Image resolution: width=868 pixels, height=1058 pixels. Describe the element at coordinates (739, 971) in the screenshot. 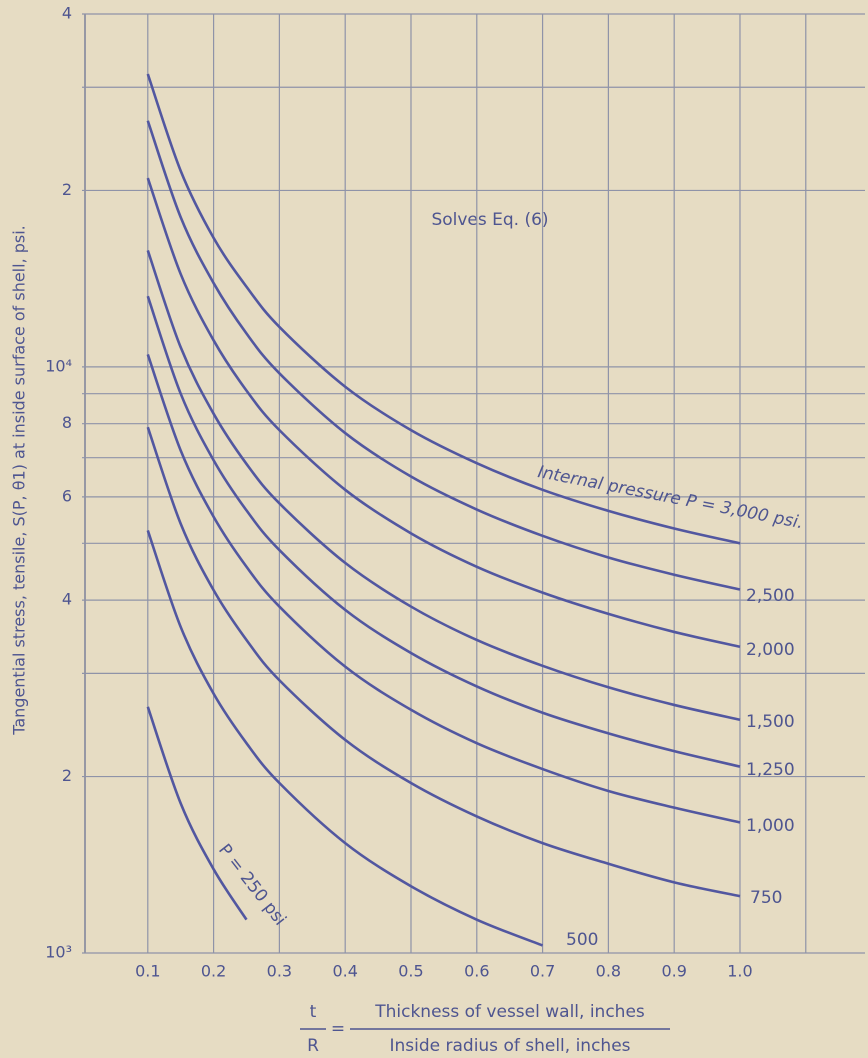

I see `x-tick-label: 1.0` at that location.